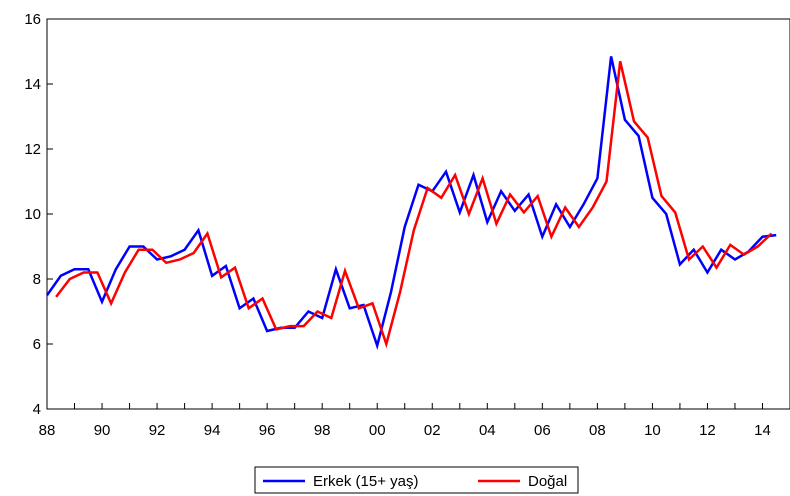 The width and height of the screenshot is (790, 496). Describe the element at coordinates (37, 279) in the screenshot. I see `y-tick-label: 8` at that location.